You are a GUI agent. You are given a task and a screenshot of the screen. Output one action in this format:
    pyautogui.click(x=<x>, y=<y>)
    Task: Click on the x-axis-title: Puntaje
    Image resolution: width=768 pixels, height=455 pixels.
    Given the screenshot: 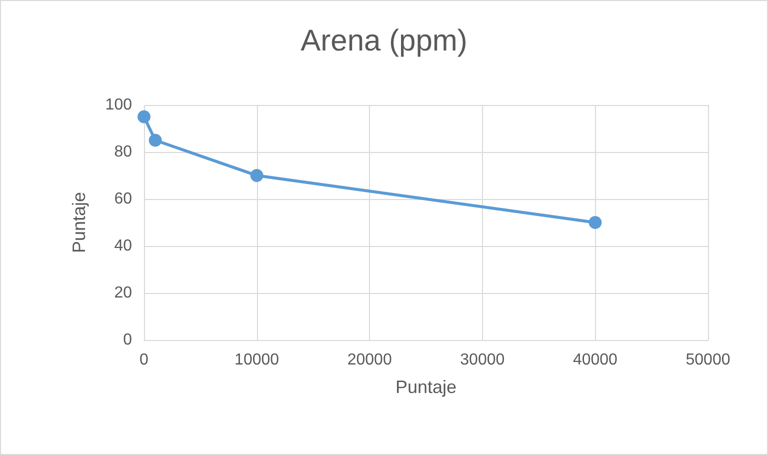 What is the action you would take?
    pyautogui.click(x=426, y=387)
    